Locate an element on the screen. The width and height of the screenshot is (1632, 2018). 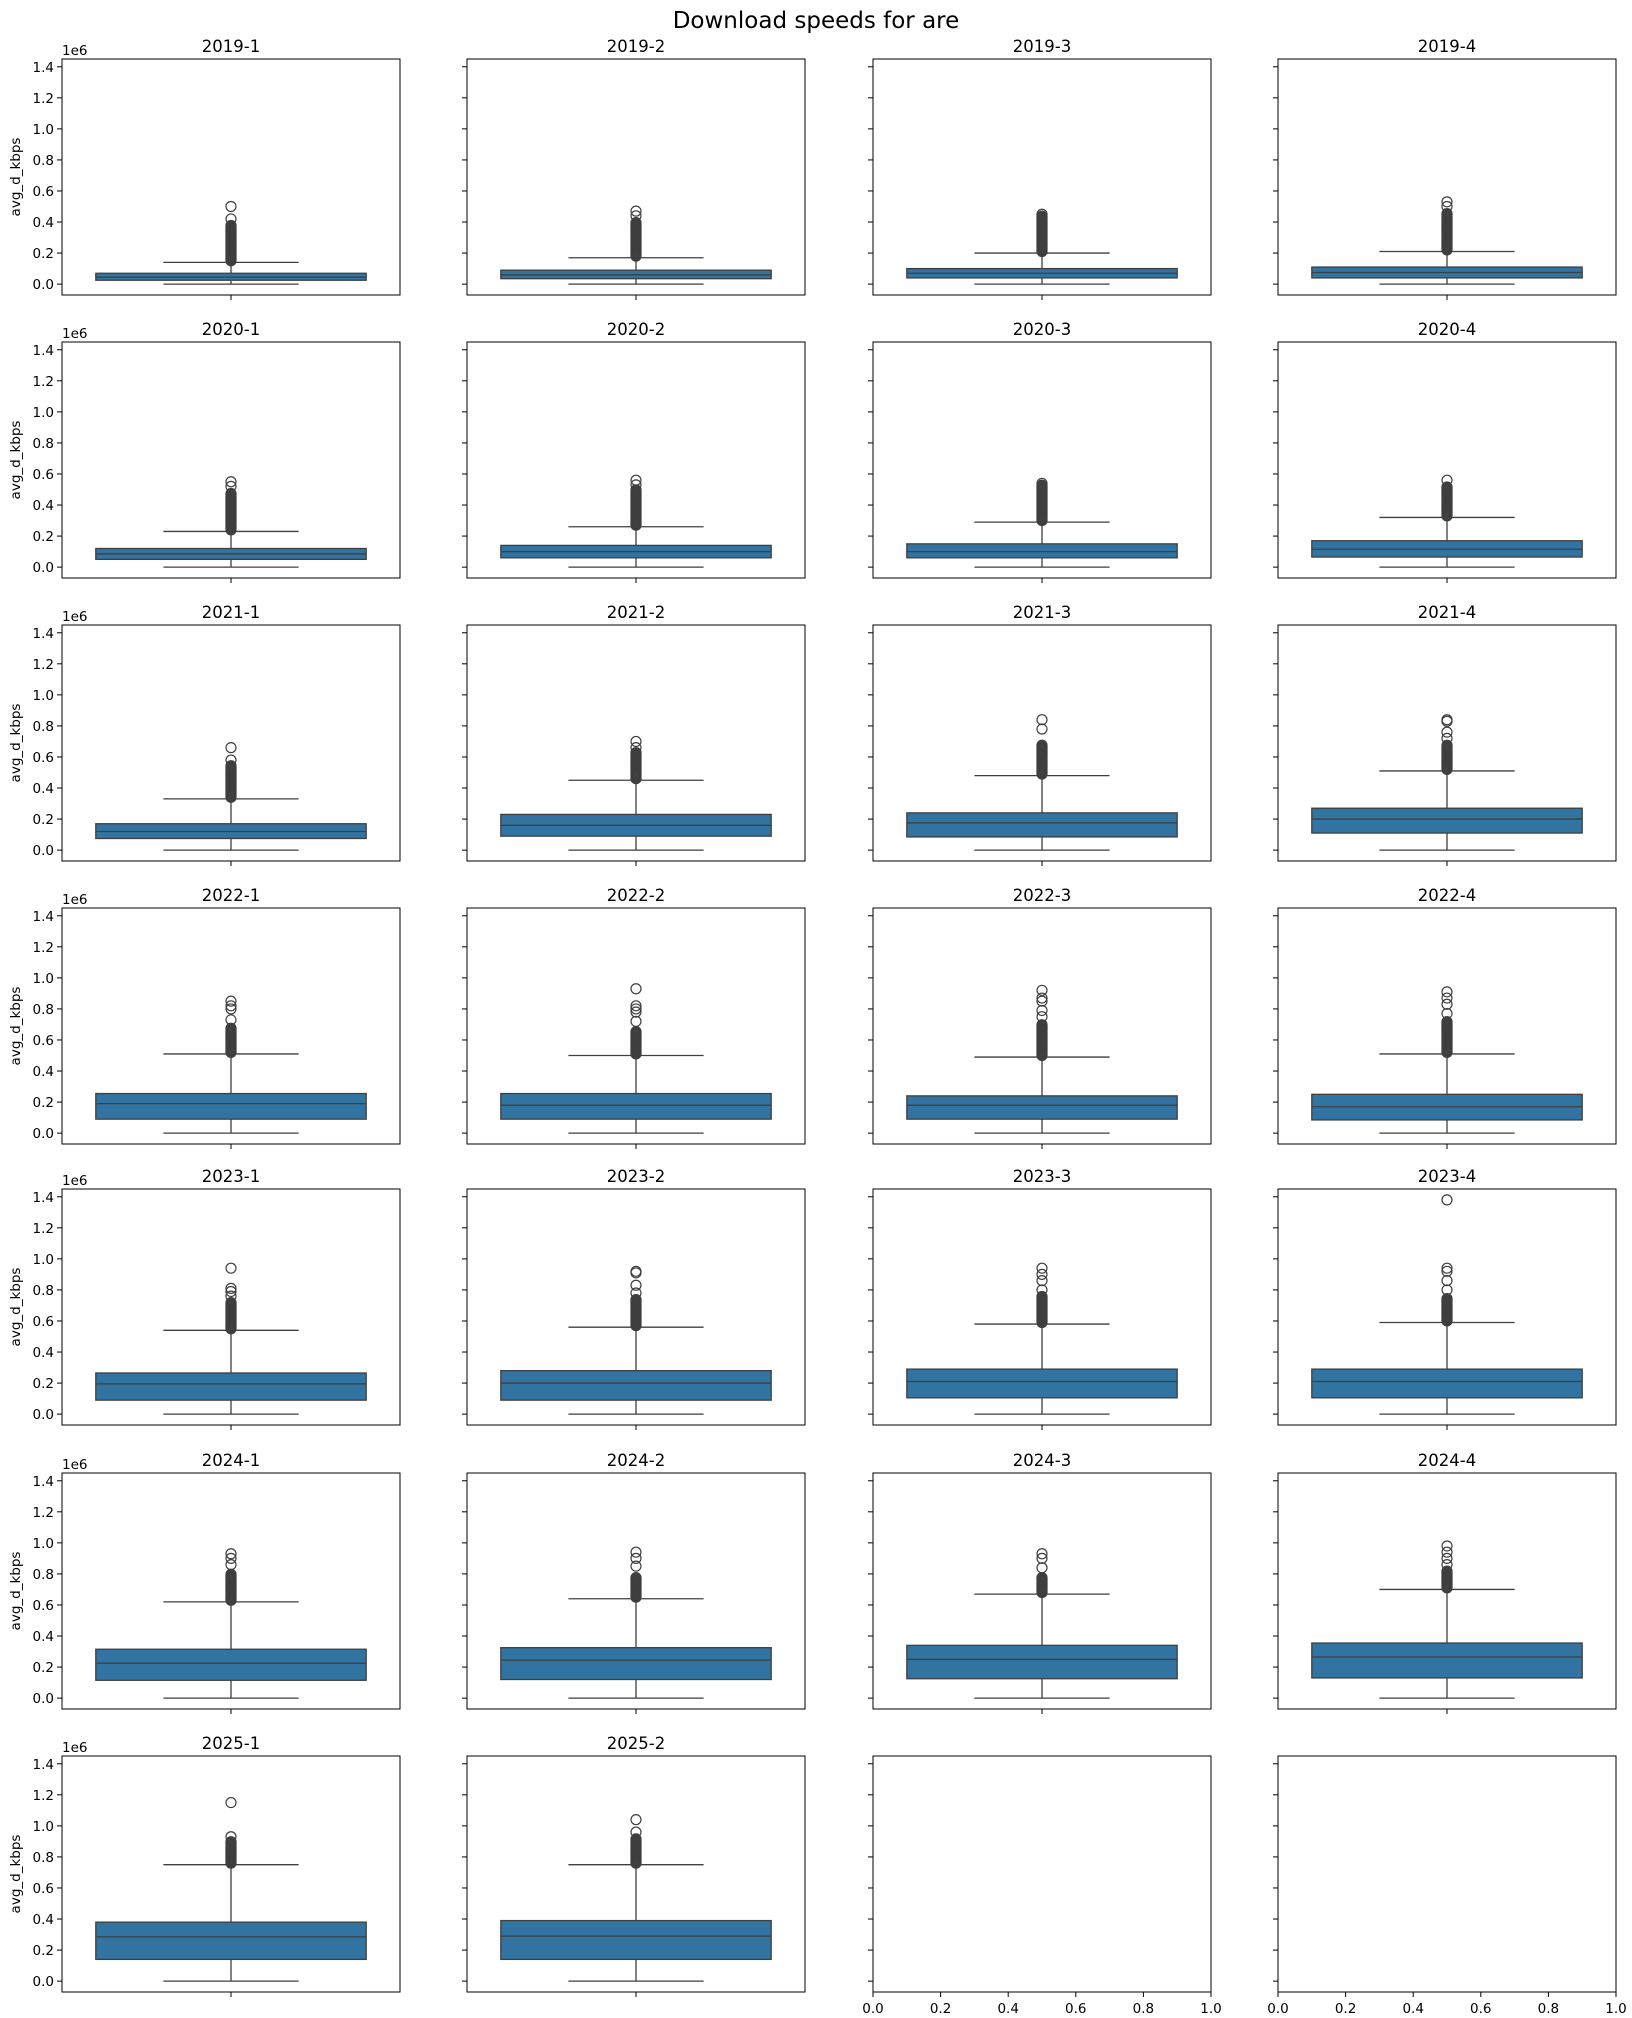
y-tick-label: 1.4 is located at coordinates (43, 917).